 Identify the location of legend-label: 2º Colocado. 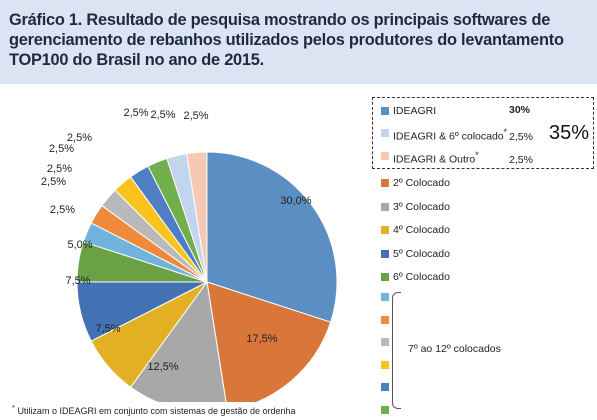
(421, 183).